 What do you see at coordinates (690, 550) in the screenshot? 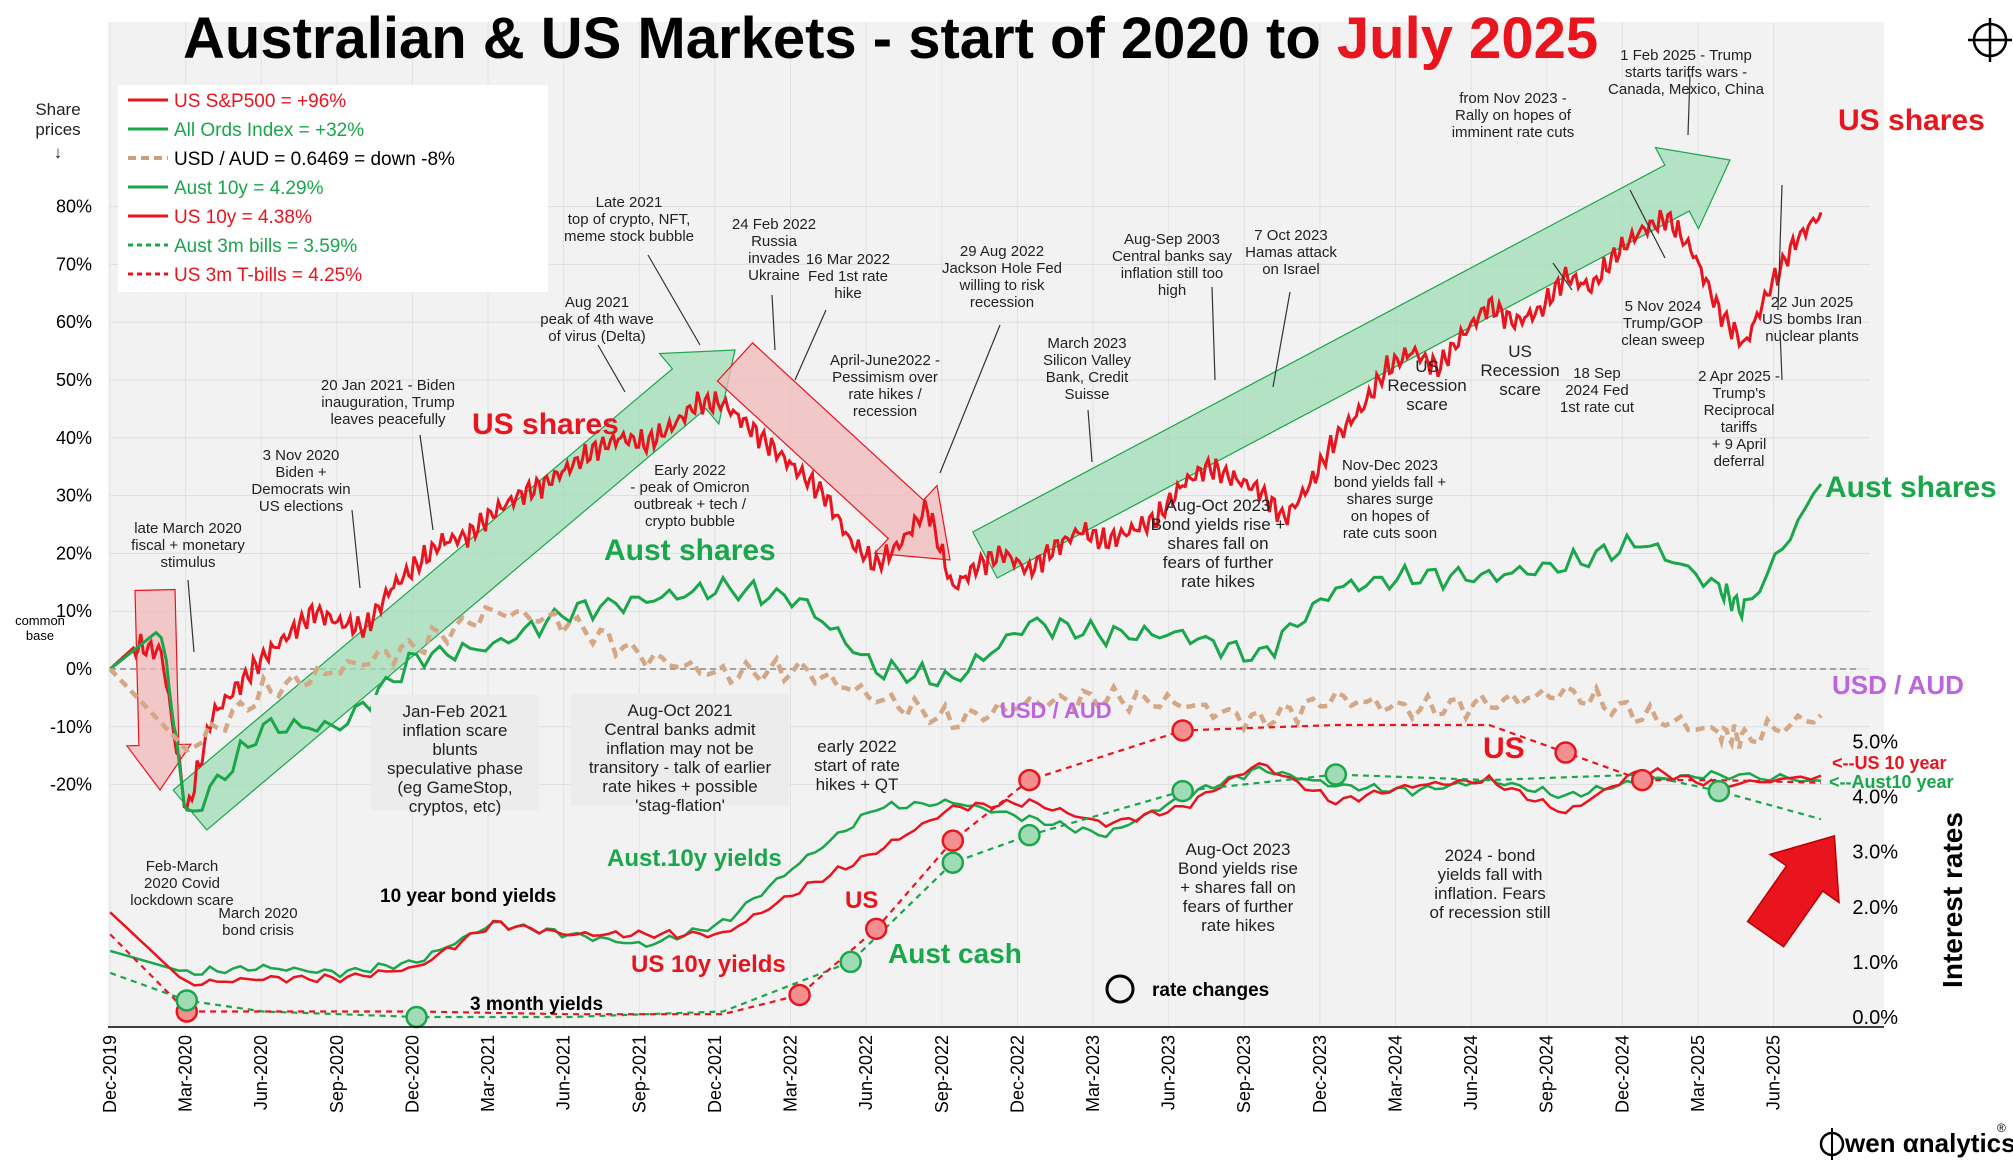
I see `aust-shares-label: Aust shares` at bounding box center [690, 550].